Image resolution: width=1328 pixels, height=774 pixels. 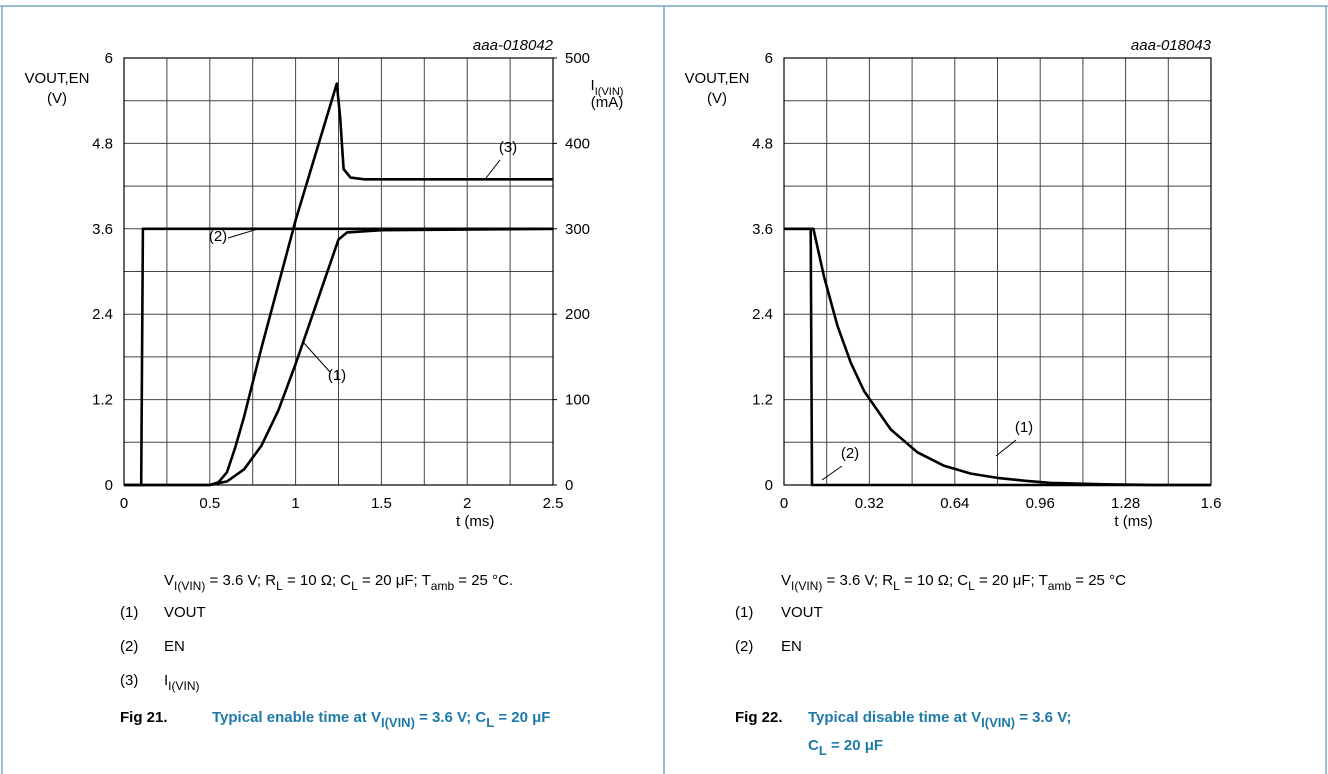 What do you see at coordinates (869, 503) in the screenshot?
I see `x-tick-label: 0.32` at bounding box center [869, 503].